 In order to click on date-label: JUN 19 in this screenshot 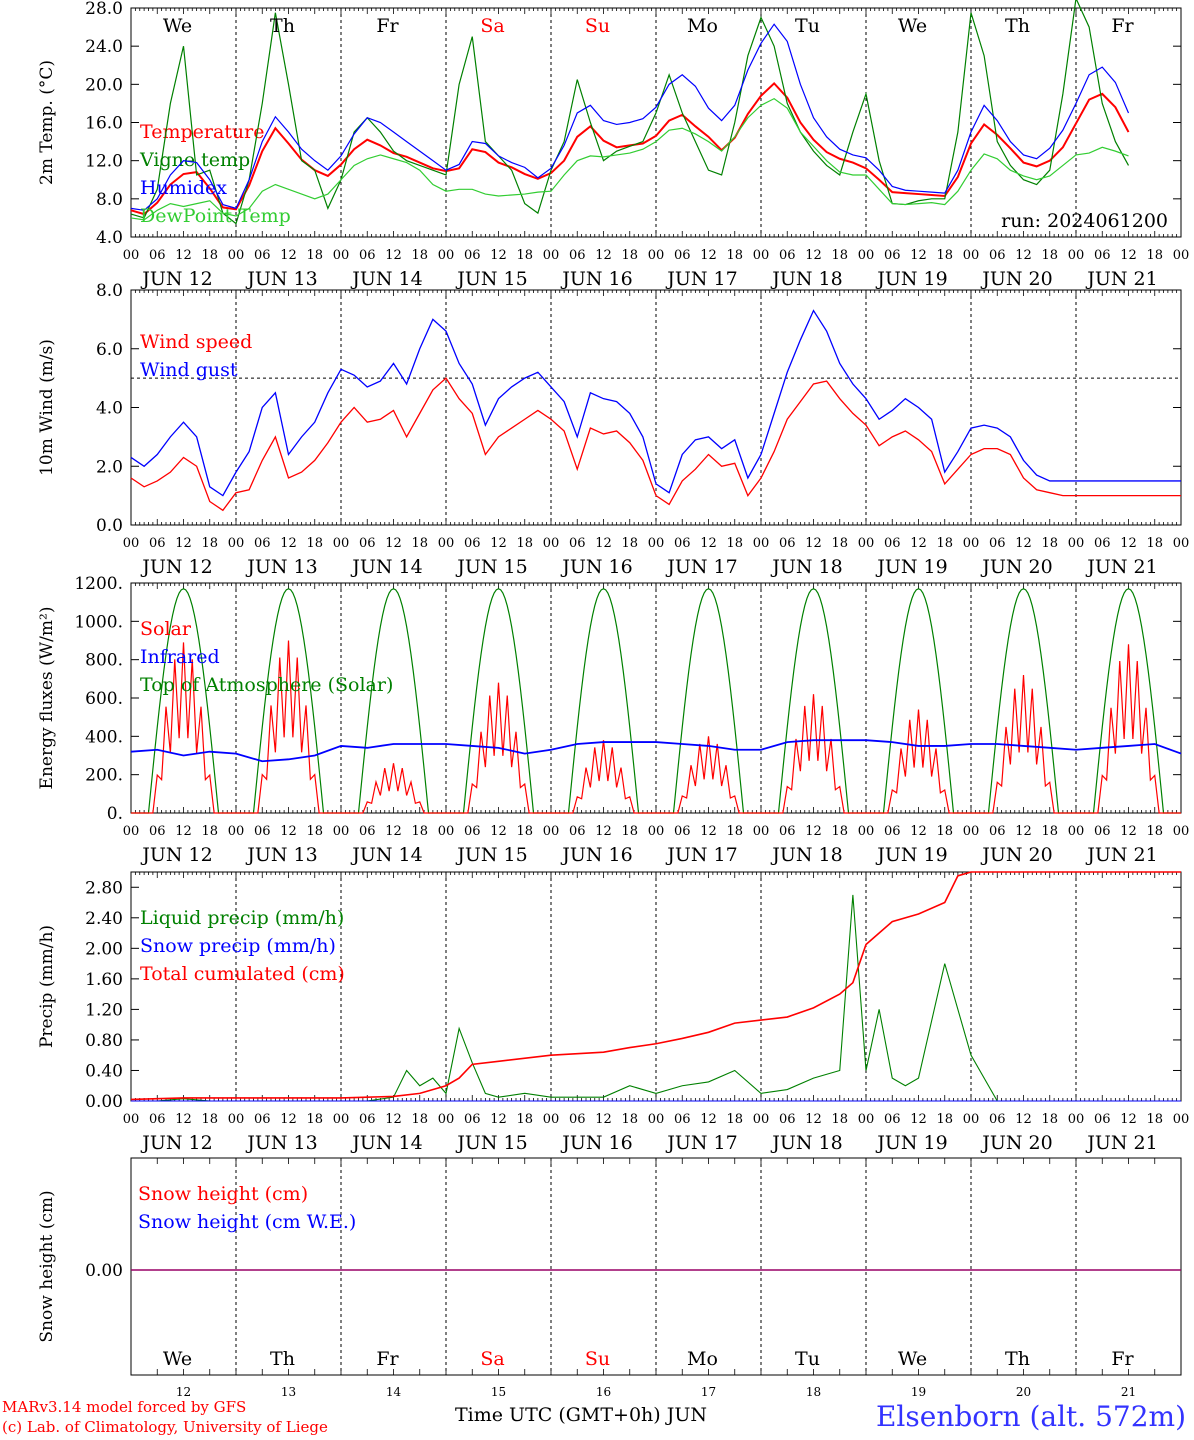, I will do `click(911, 279)`.